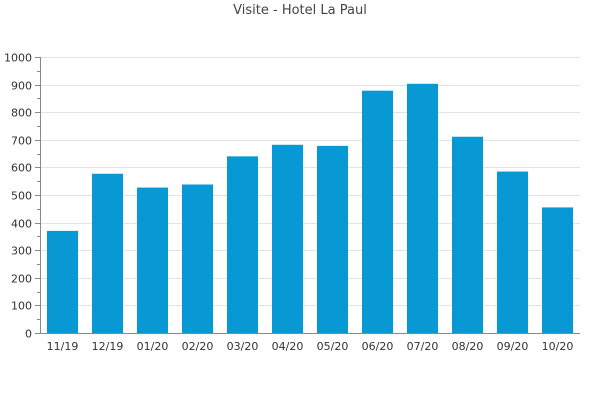  I want to click on y-tick-label: 200, so click(21, 279).